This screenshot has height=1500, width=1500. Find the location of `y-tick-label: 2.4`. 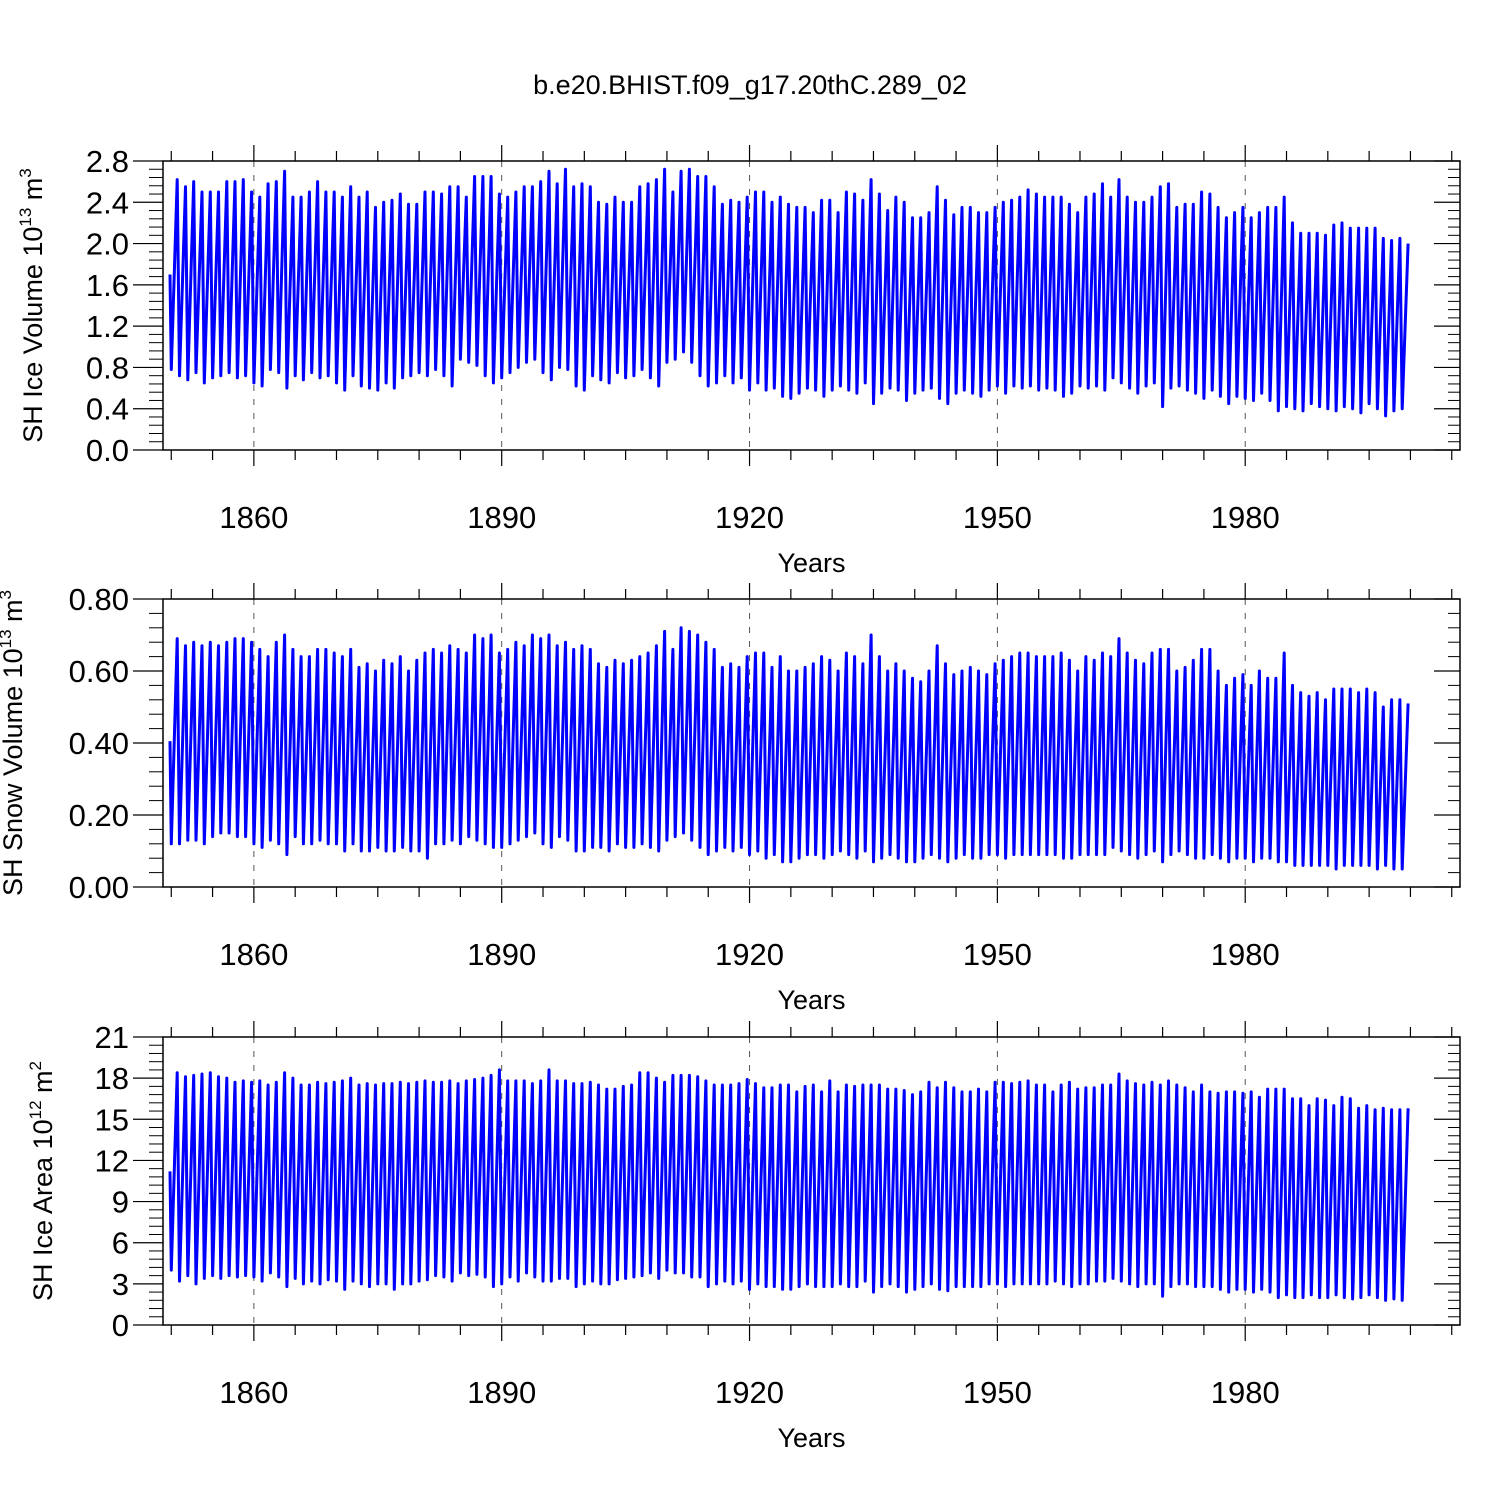

y-tick-label: 2.4 is located at coordinates (107, 202).